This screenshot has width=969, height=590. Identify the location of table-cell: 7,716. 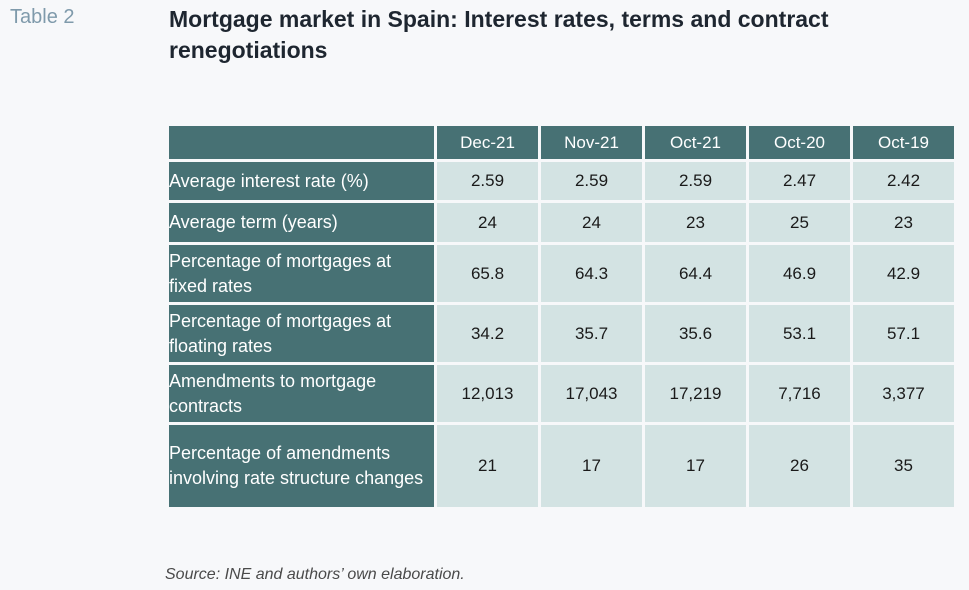
(799, 393).